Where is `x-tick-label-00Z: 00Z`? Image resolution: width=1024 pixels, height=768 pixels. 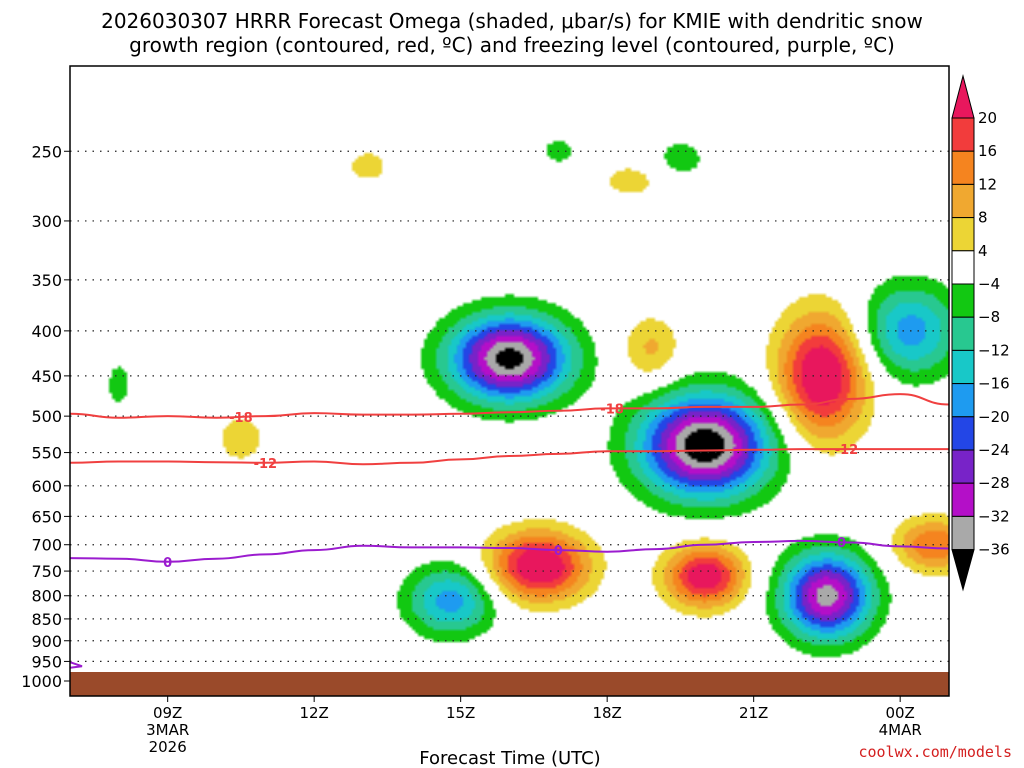
x-tick-label-00Z: 00Z is located at coordinates (899, 713).